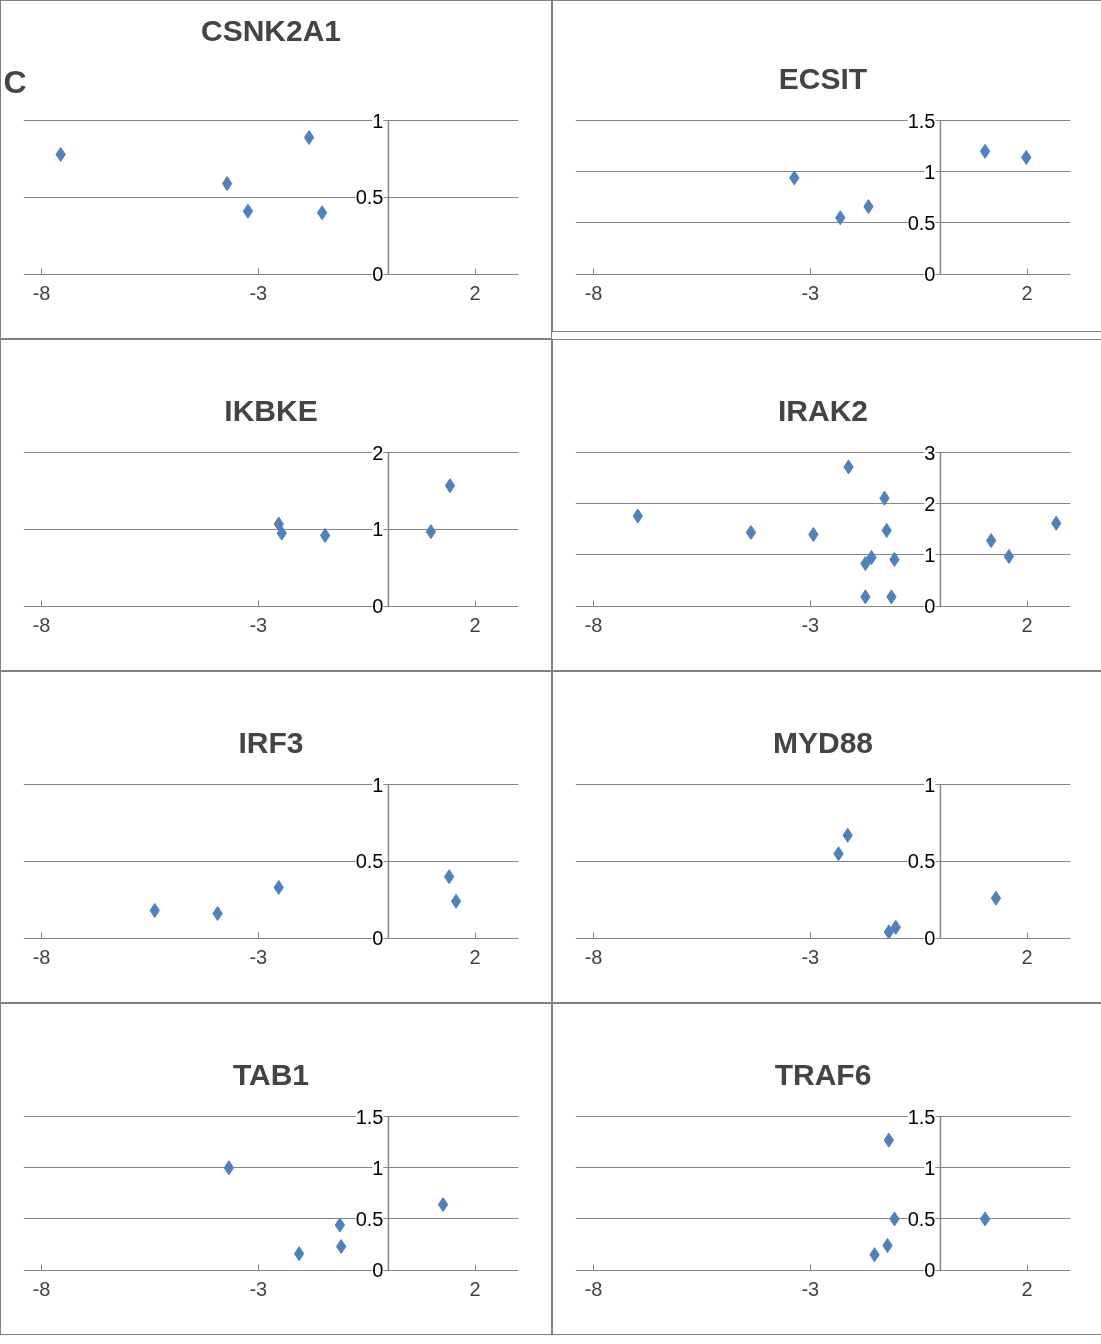 The image size is (1101, 1344). Describe the element at coordinates (271, 1074) in the screenshot. I see `chart-title: TAB1` at that location.